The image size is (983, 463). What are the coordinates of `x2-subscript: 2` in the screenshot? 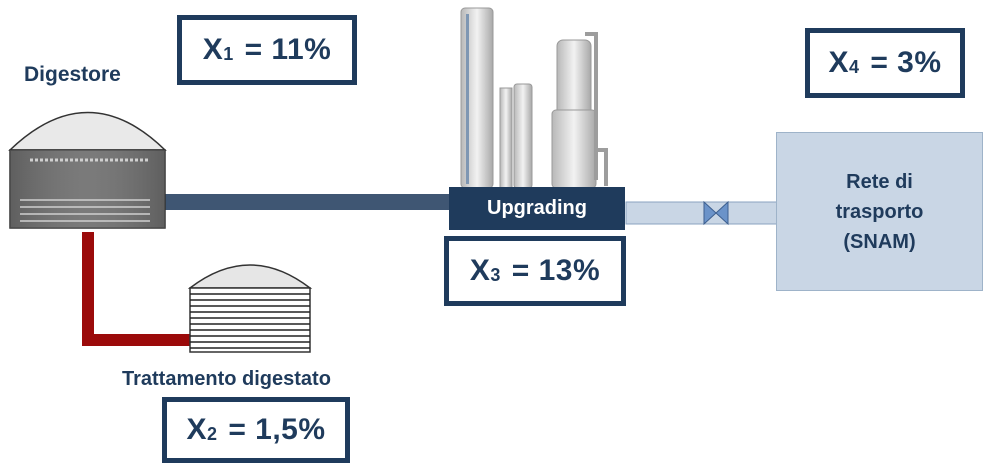 It's located at (212, 433).